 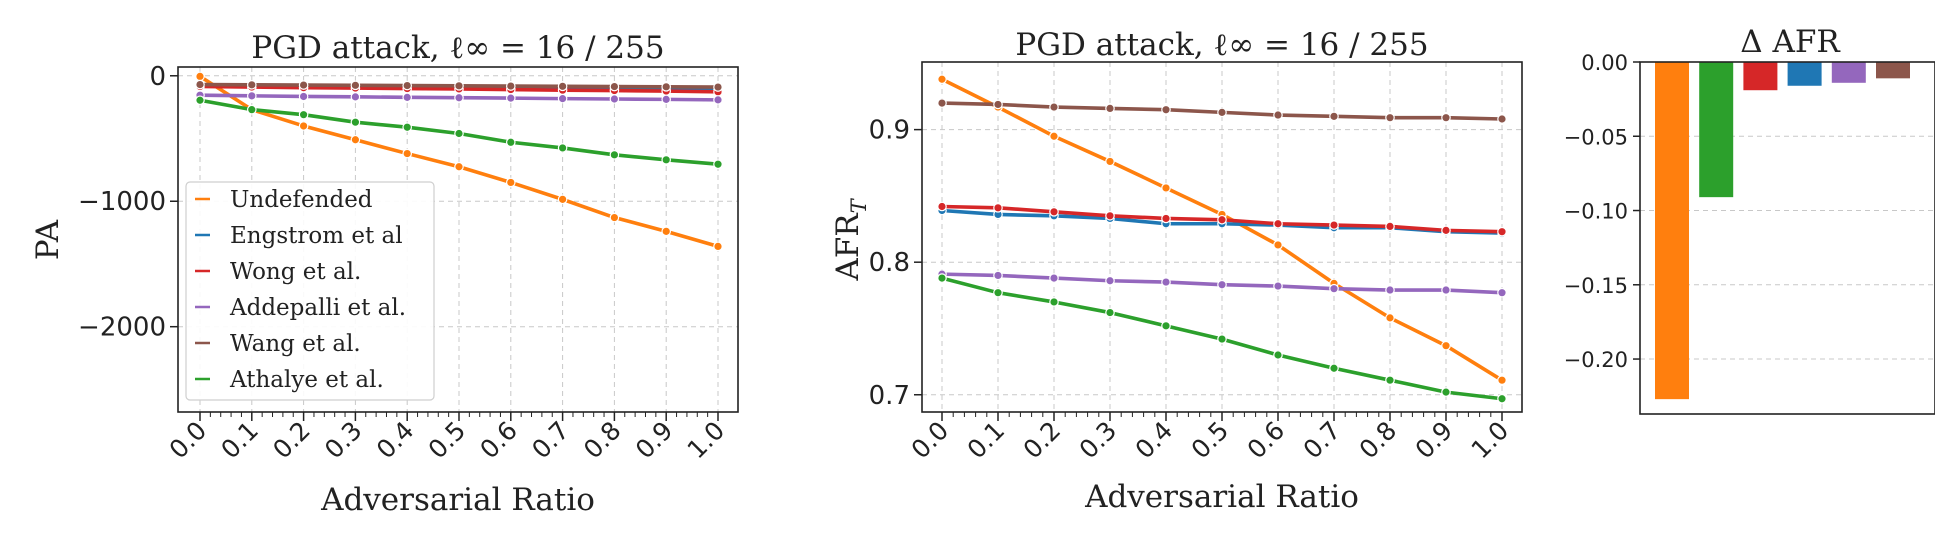 What do you see at coordinates (122, 328) in the screenshot?
I see `y-tick-label: −2000` at bounding box center [122, 328].